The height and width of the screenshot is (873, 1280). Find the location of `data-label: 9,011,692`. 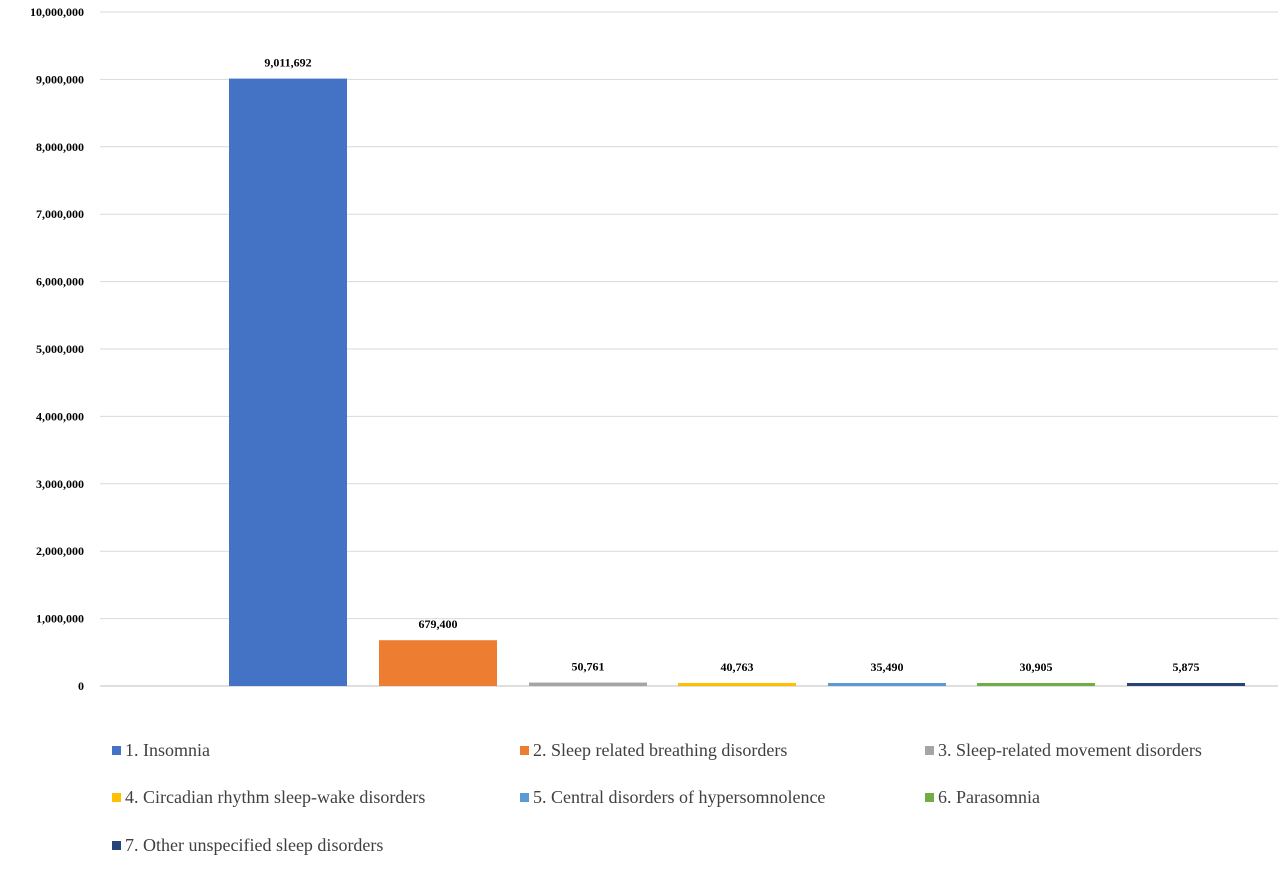

data-label: 9,011,692 is located at coordinates (287, 63).